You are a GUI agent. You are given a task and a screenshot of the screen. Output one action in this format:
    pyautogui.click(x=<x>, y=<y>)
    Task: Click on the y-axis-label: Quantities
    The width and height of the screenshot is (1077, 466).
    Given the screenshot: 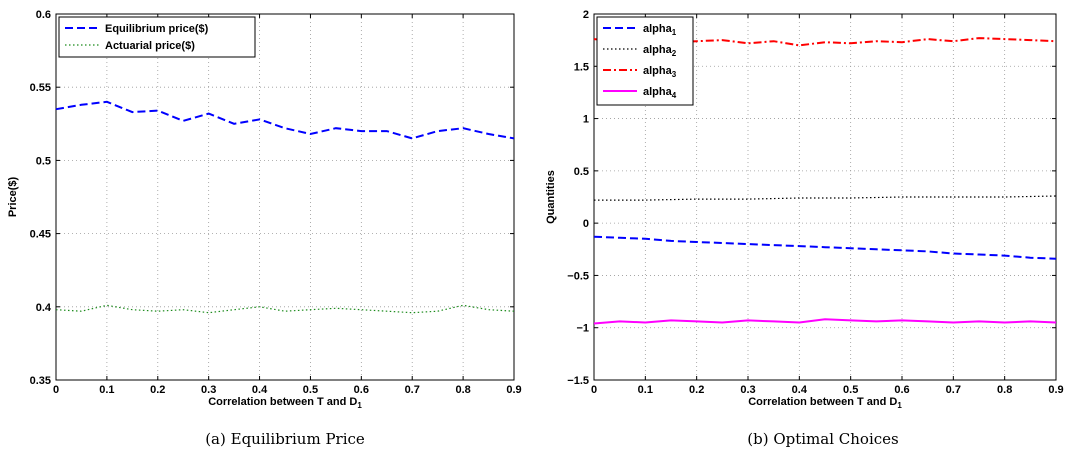 What is the action you would take?
    pyautogui.click(x=551, y=197)
    